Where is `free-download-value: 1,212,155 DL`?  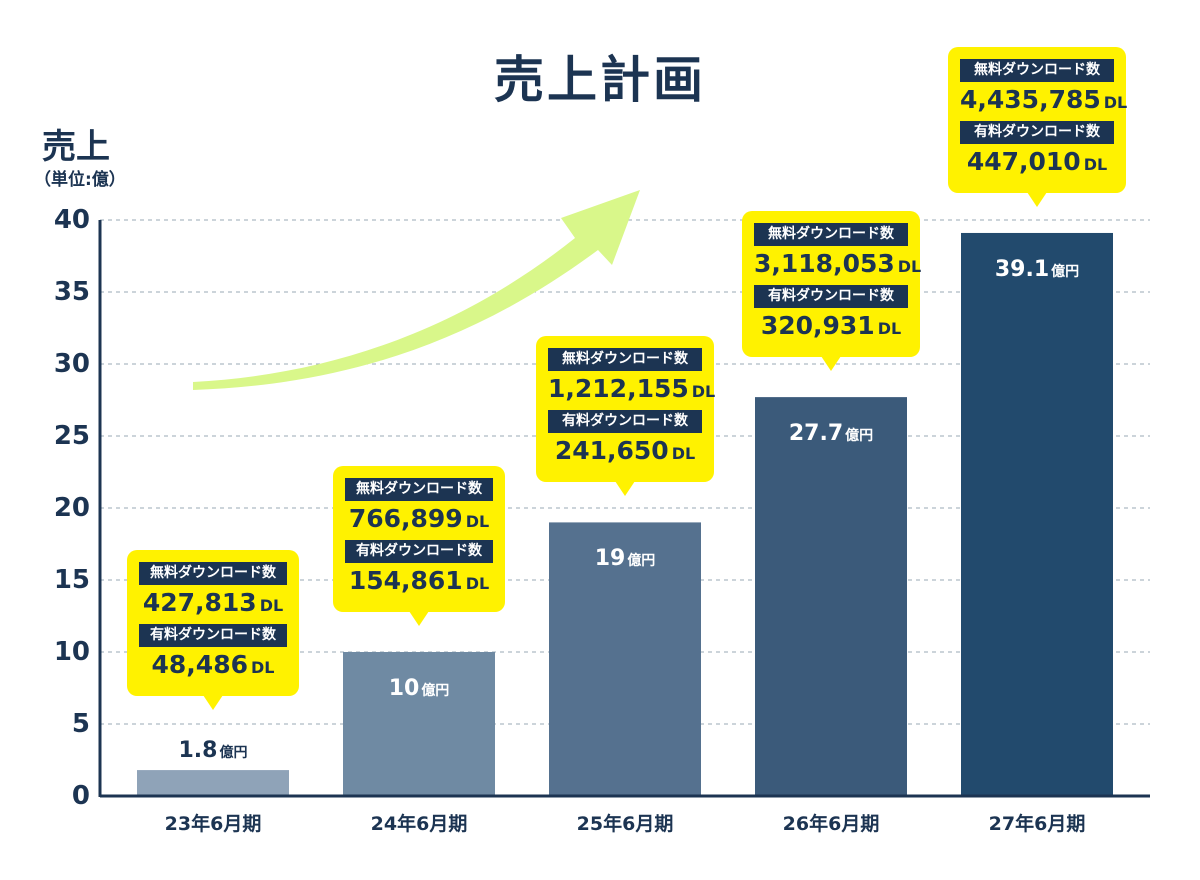 free-download-value: 1,212,155 DL is located at coordinates (631, 389).